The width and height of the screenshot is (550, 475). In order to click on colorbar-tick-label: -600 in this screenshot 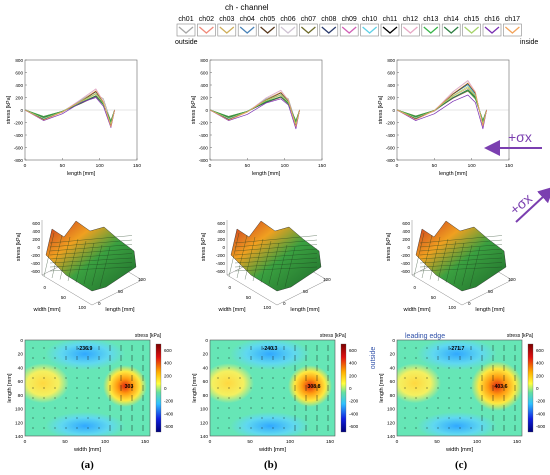, I will do `click(541, 426)`.